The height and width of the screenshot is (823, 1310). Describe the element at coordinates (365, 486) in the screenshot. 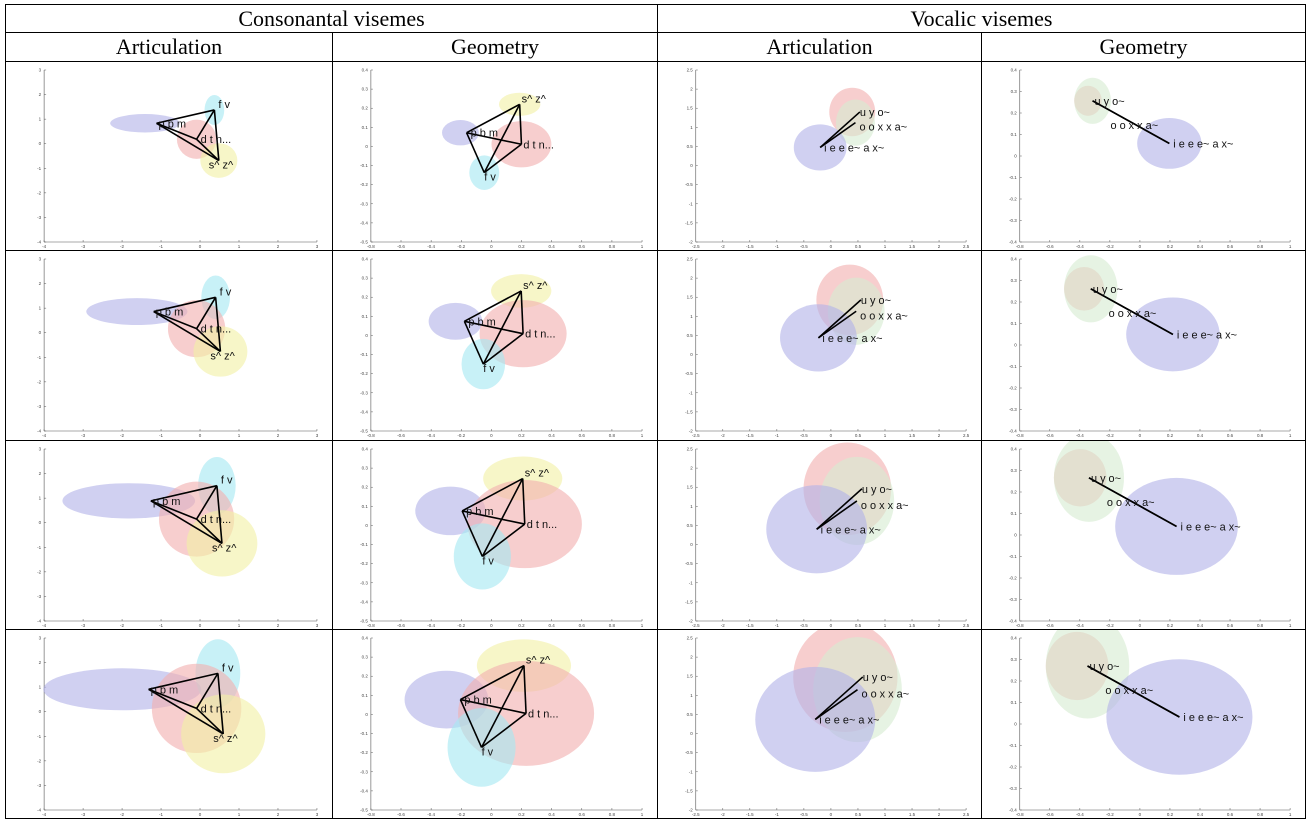

I see `y-tick-label: 0.2` at that location.